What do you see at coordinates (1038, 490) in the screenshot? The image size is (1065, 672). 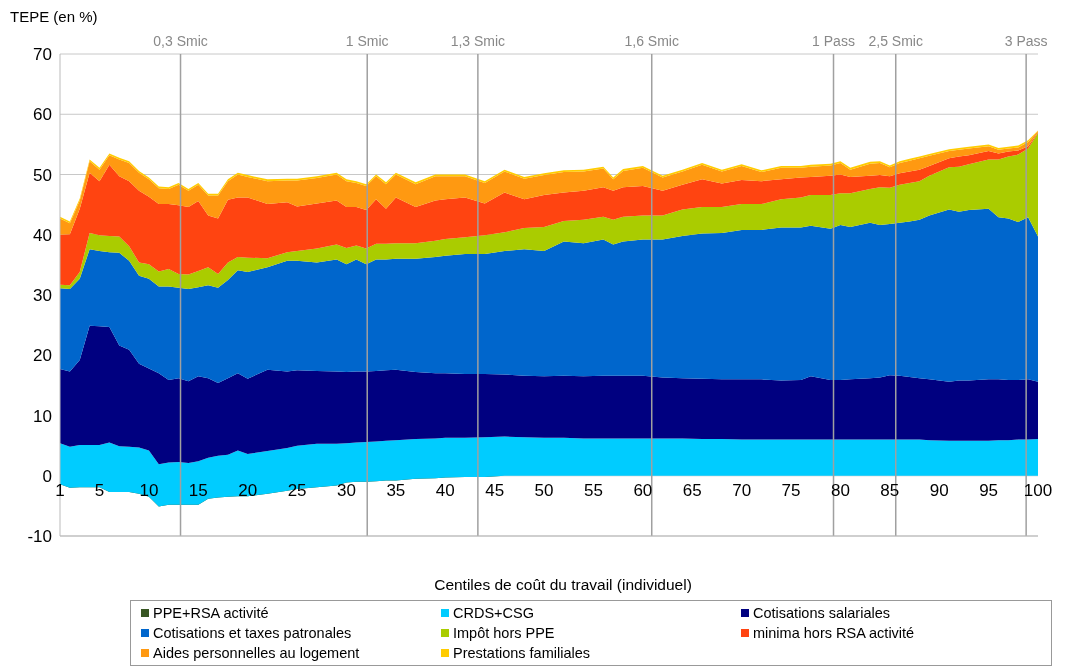 I see `x-tick-label: 100` at bounding box center [1038, 490].